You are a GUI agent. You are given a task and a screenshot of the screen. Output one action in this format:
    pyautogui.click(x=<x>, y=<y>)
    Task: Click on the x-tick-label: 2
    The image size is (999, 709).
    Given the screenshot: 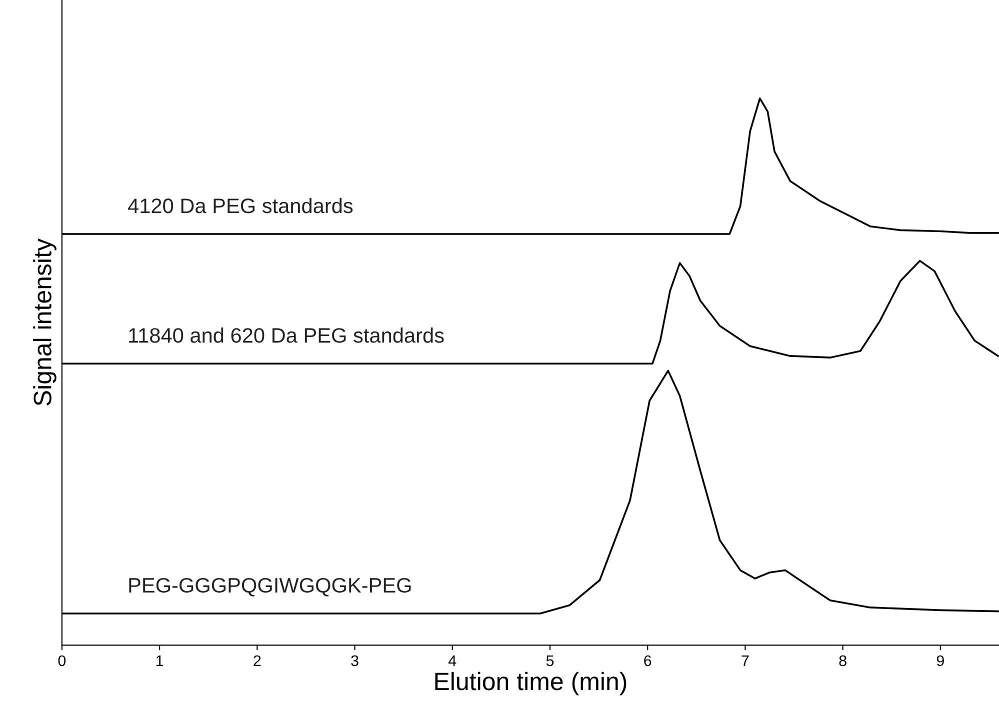 What is the action you would take?
    pyautogui.click(x=257, y=660)
    